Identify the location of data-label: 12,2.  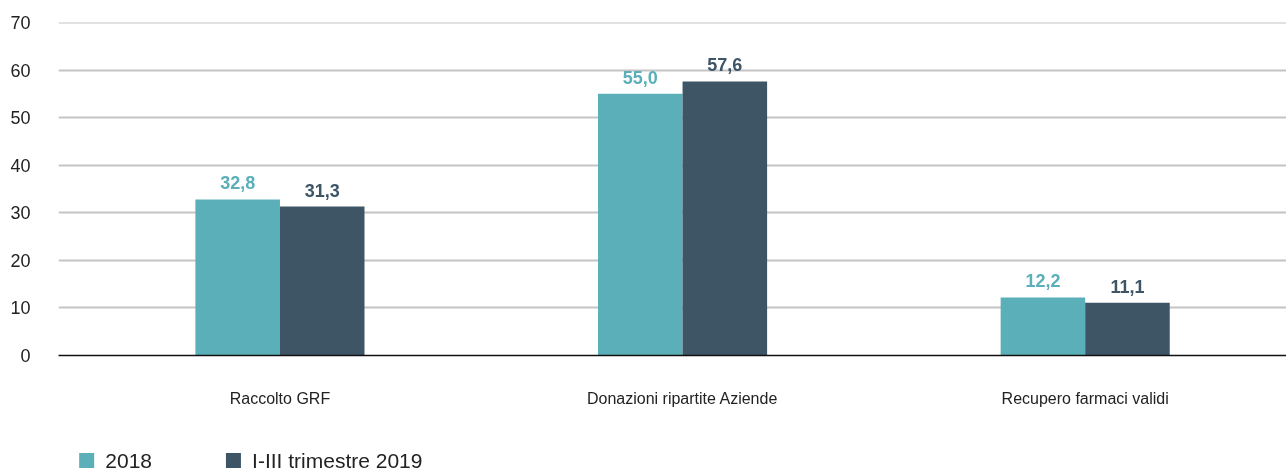
(1043, 281).